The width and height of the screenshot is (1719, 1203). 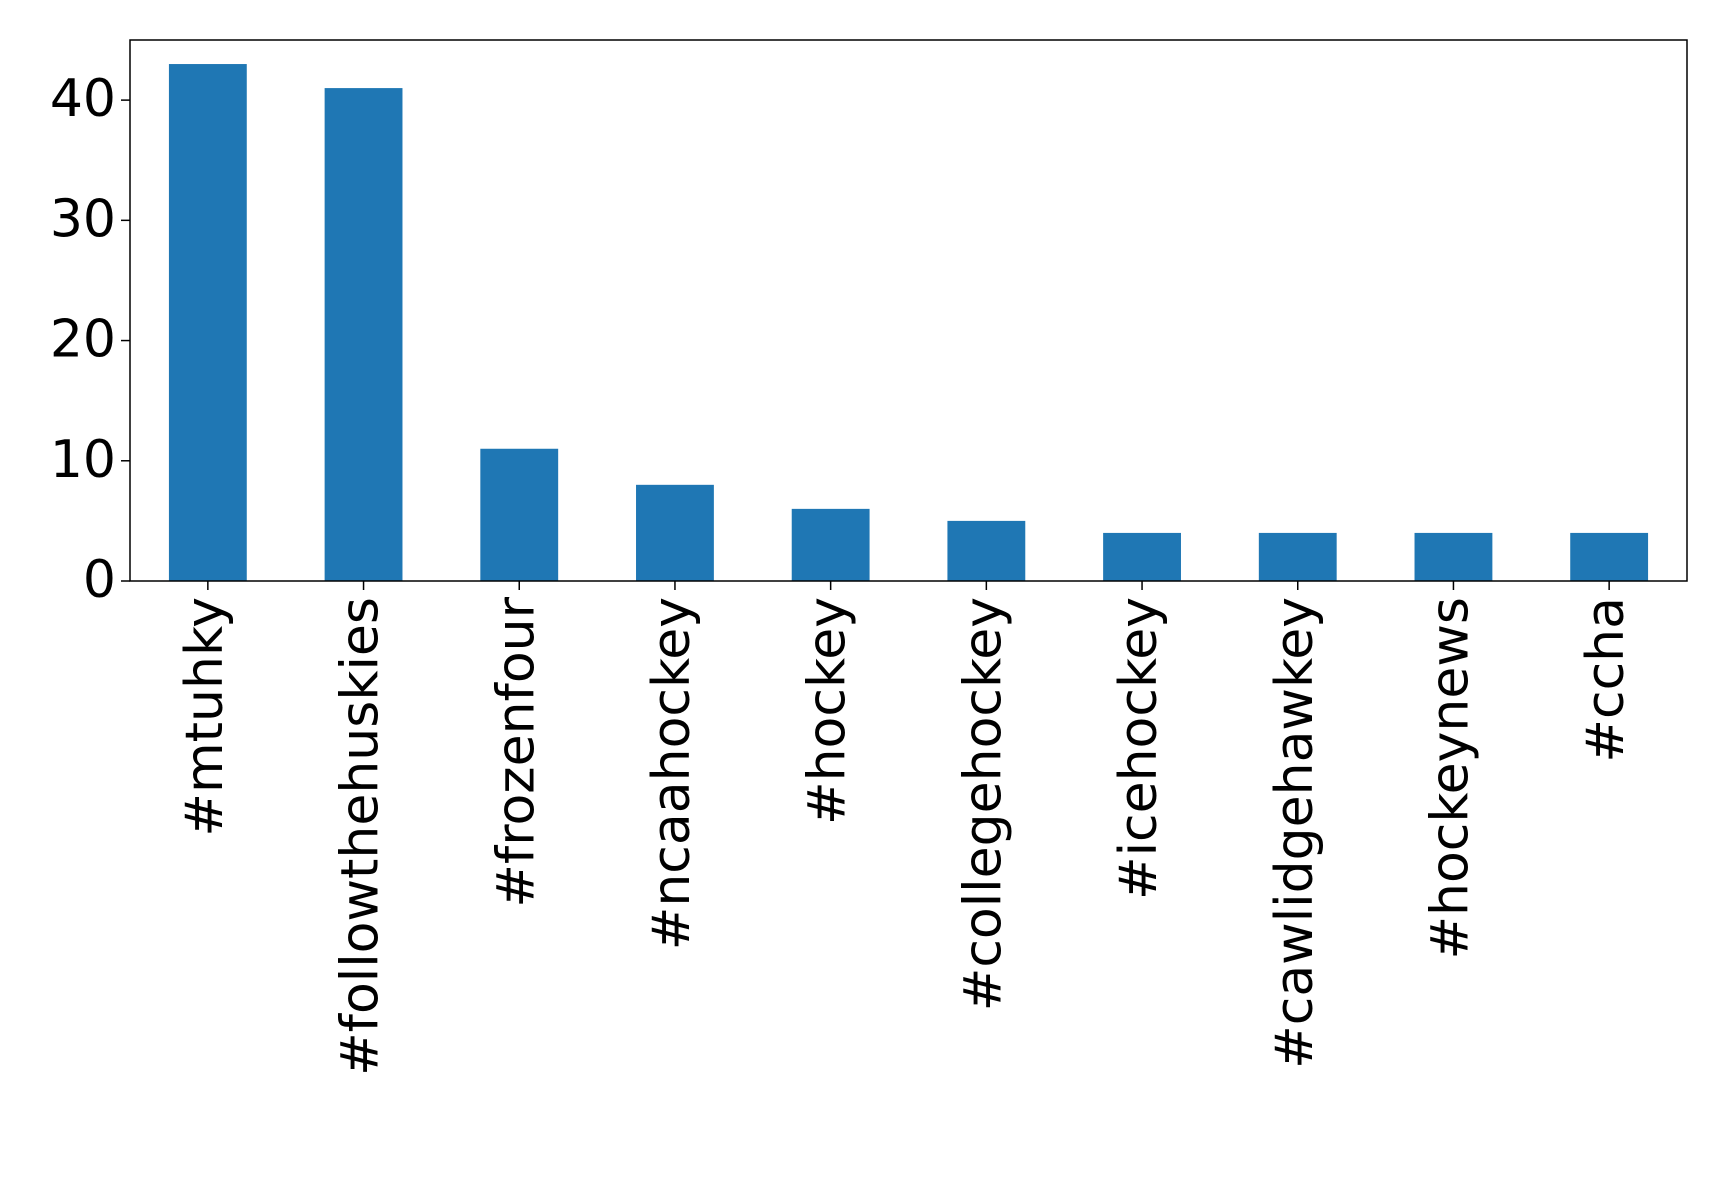 What do you see at coordinates (83, 99) in the screenshot?
I see `y-tick-label: 40` at bounding box center [83, 99].